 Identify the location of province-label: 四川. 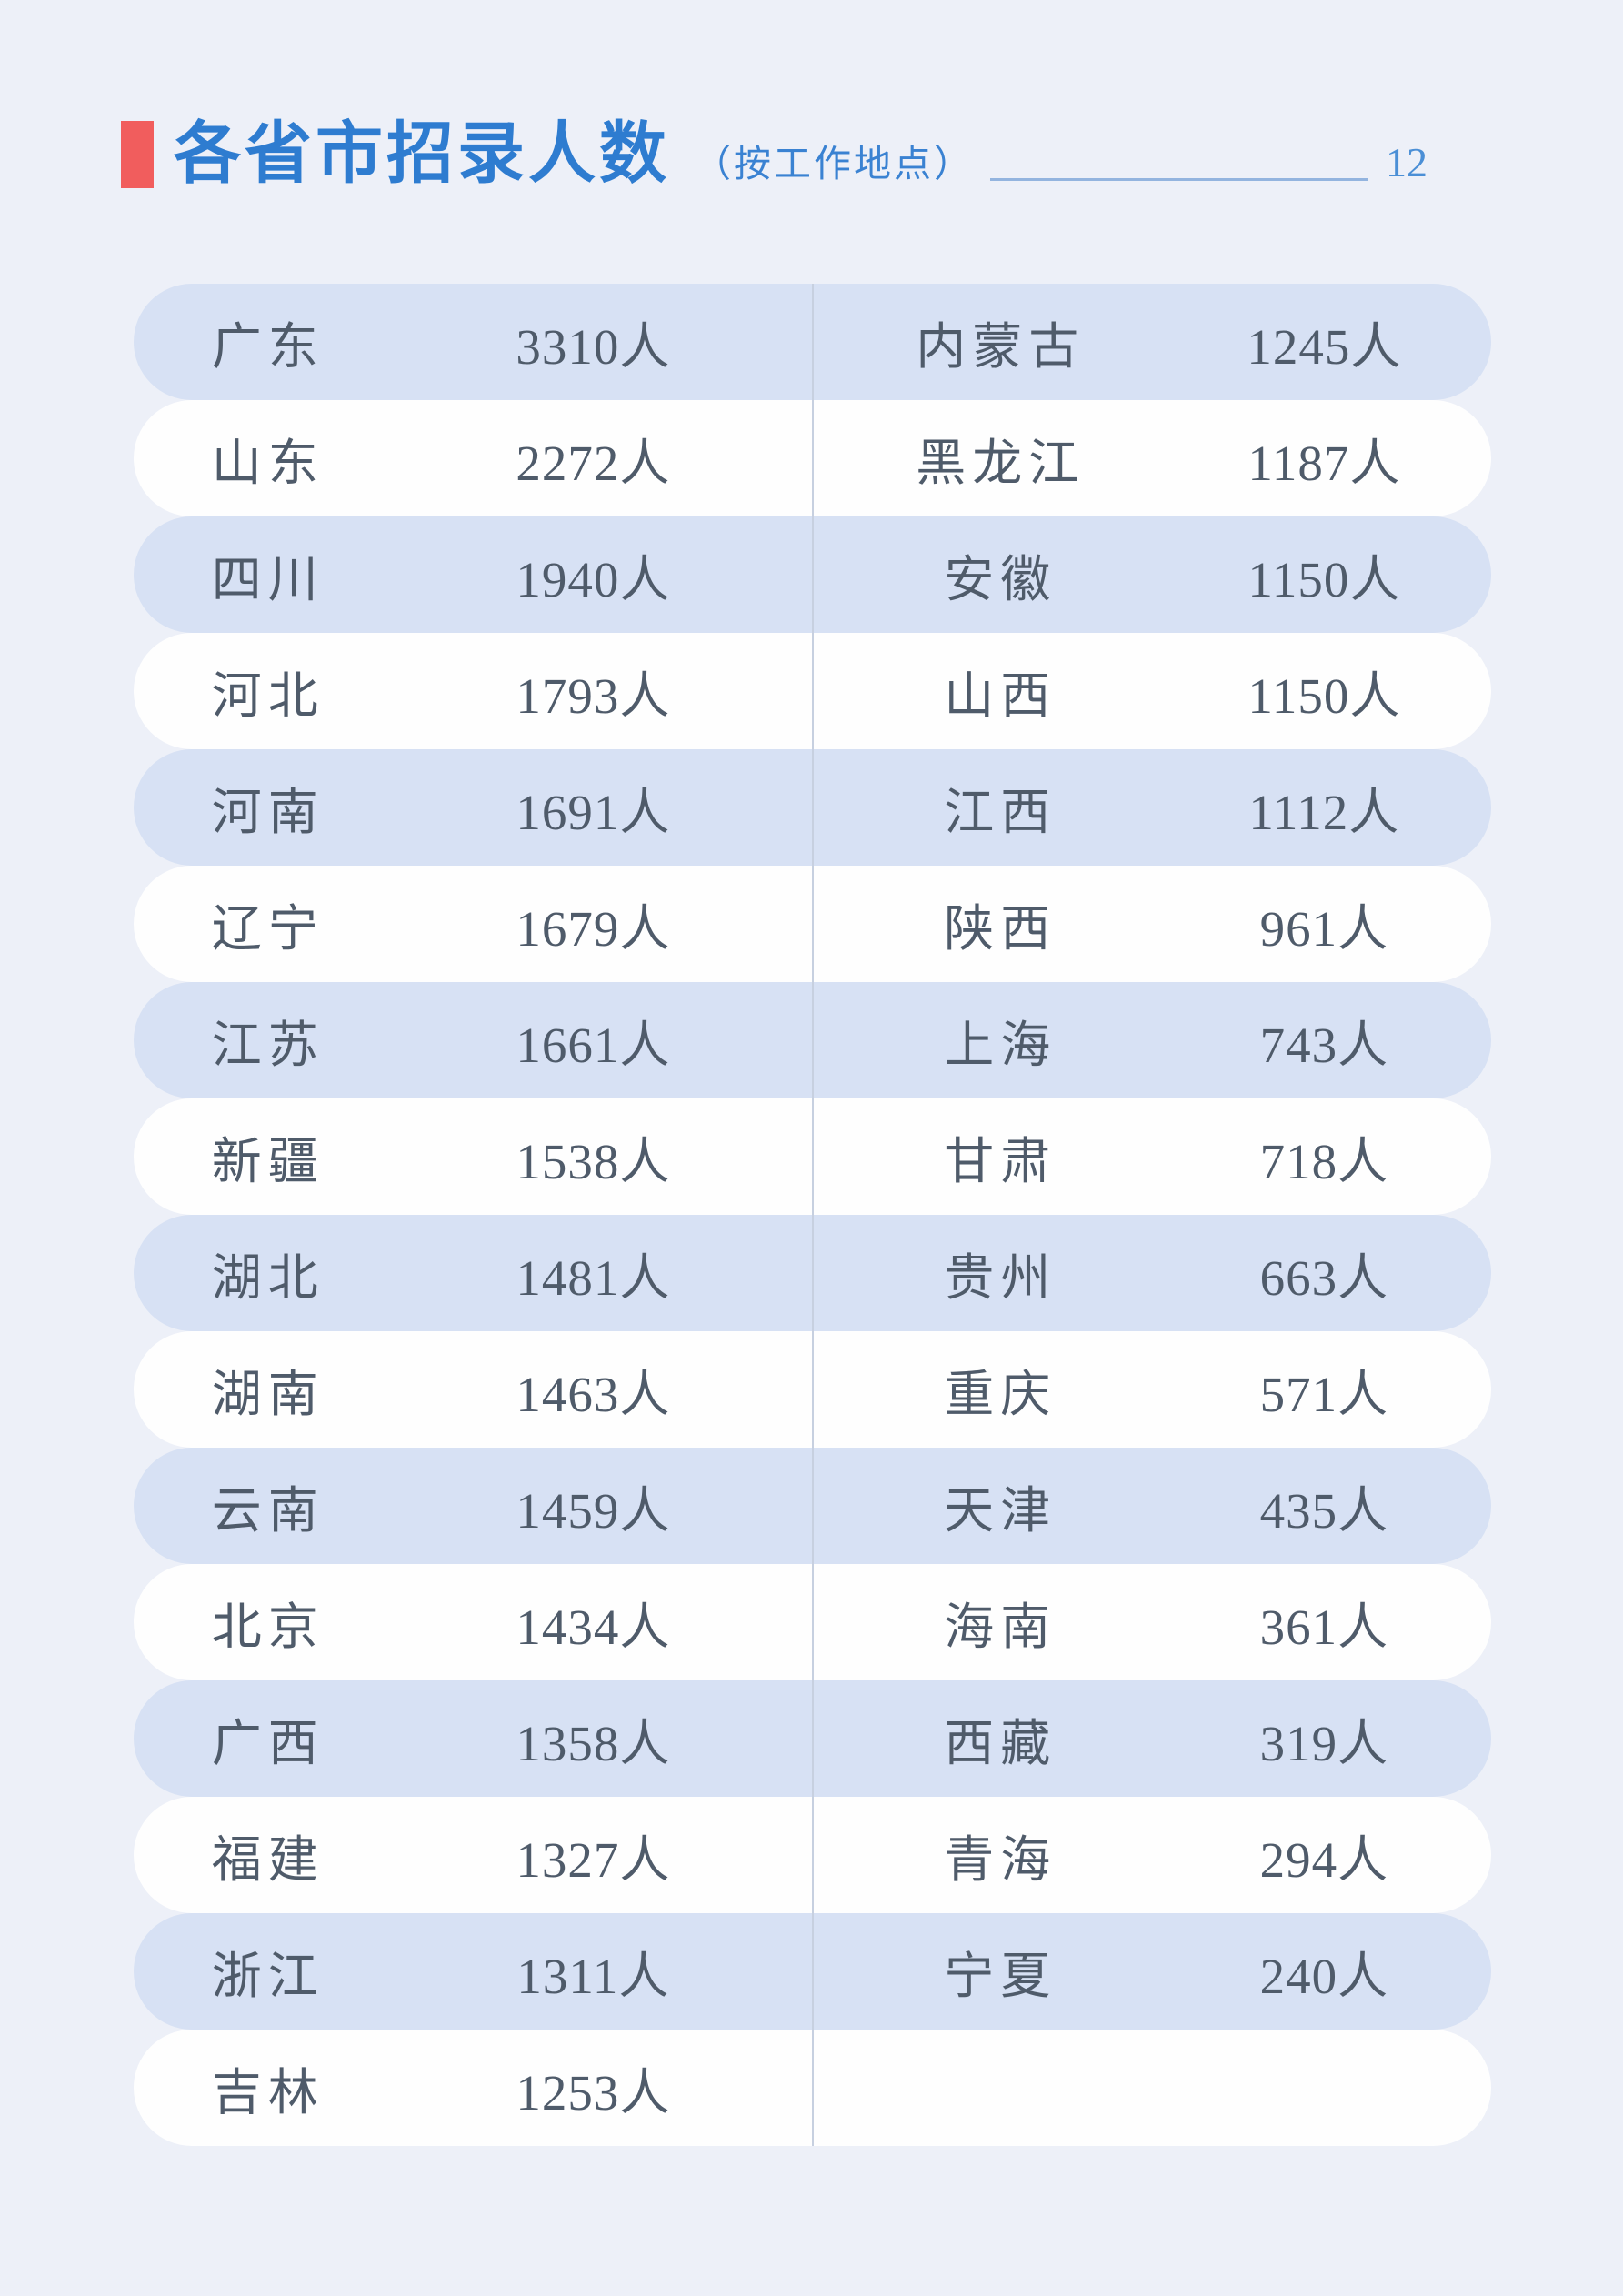
(268, 580).